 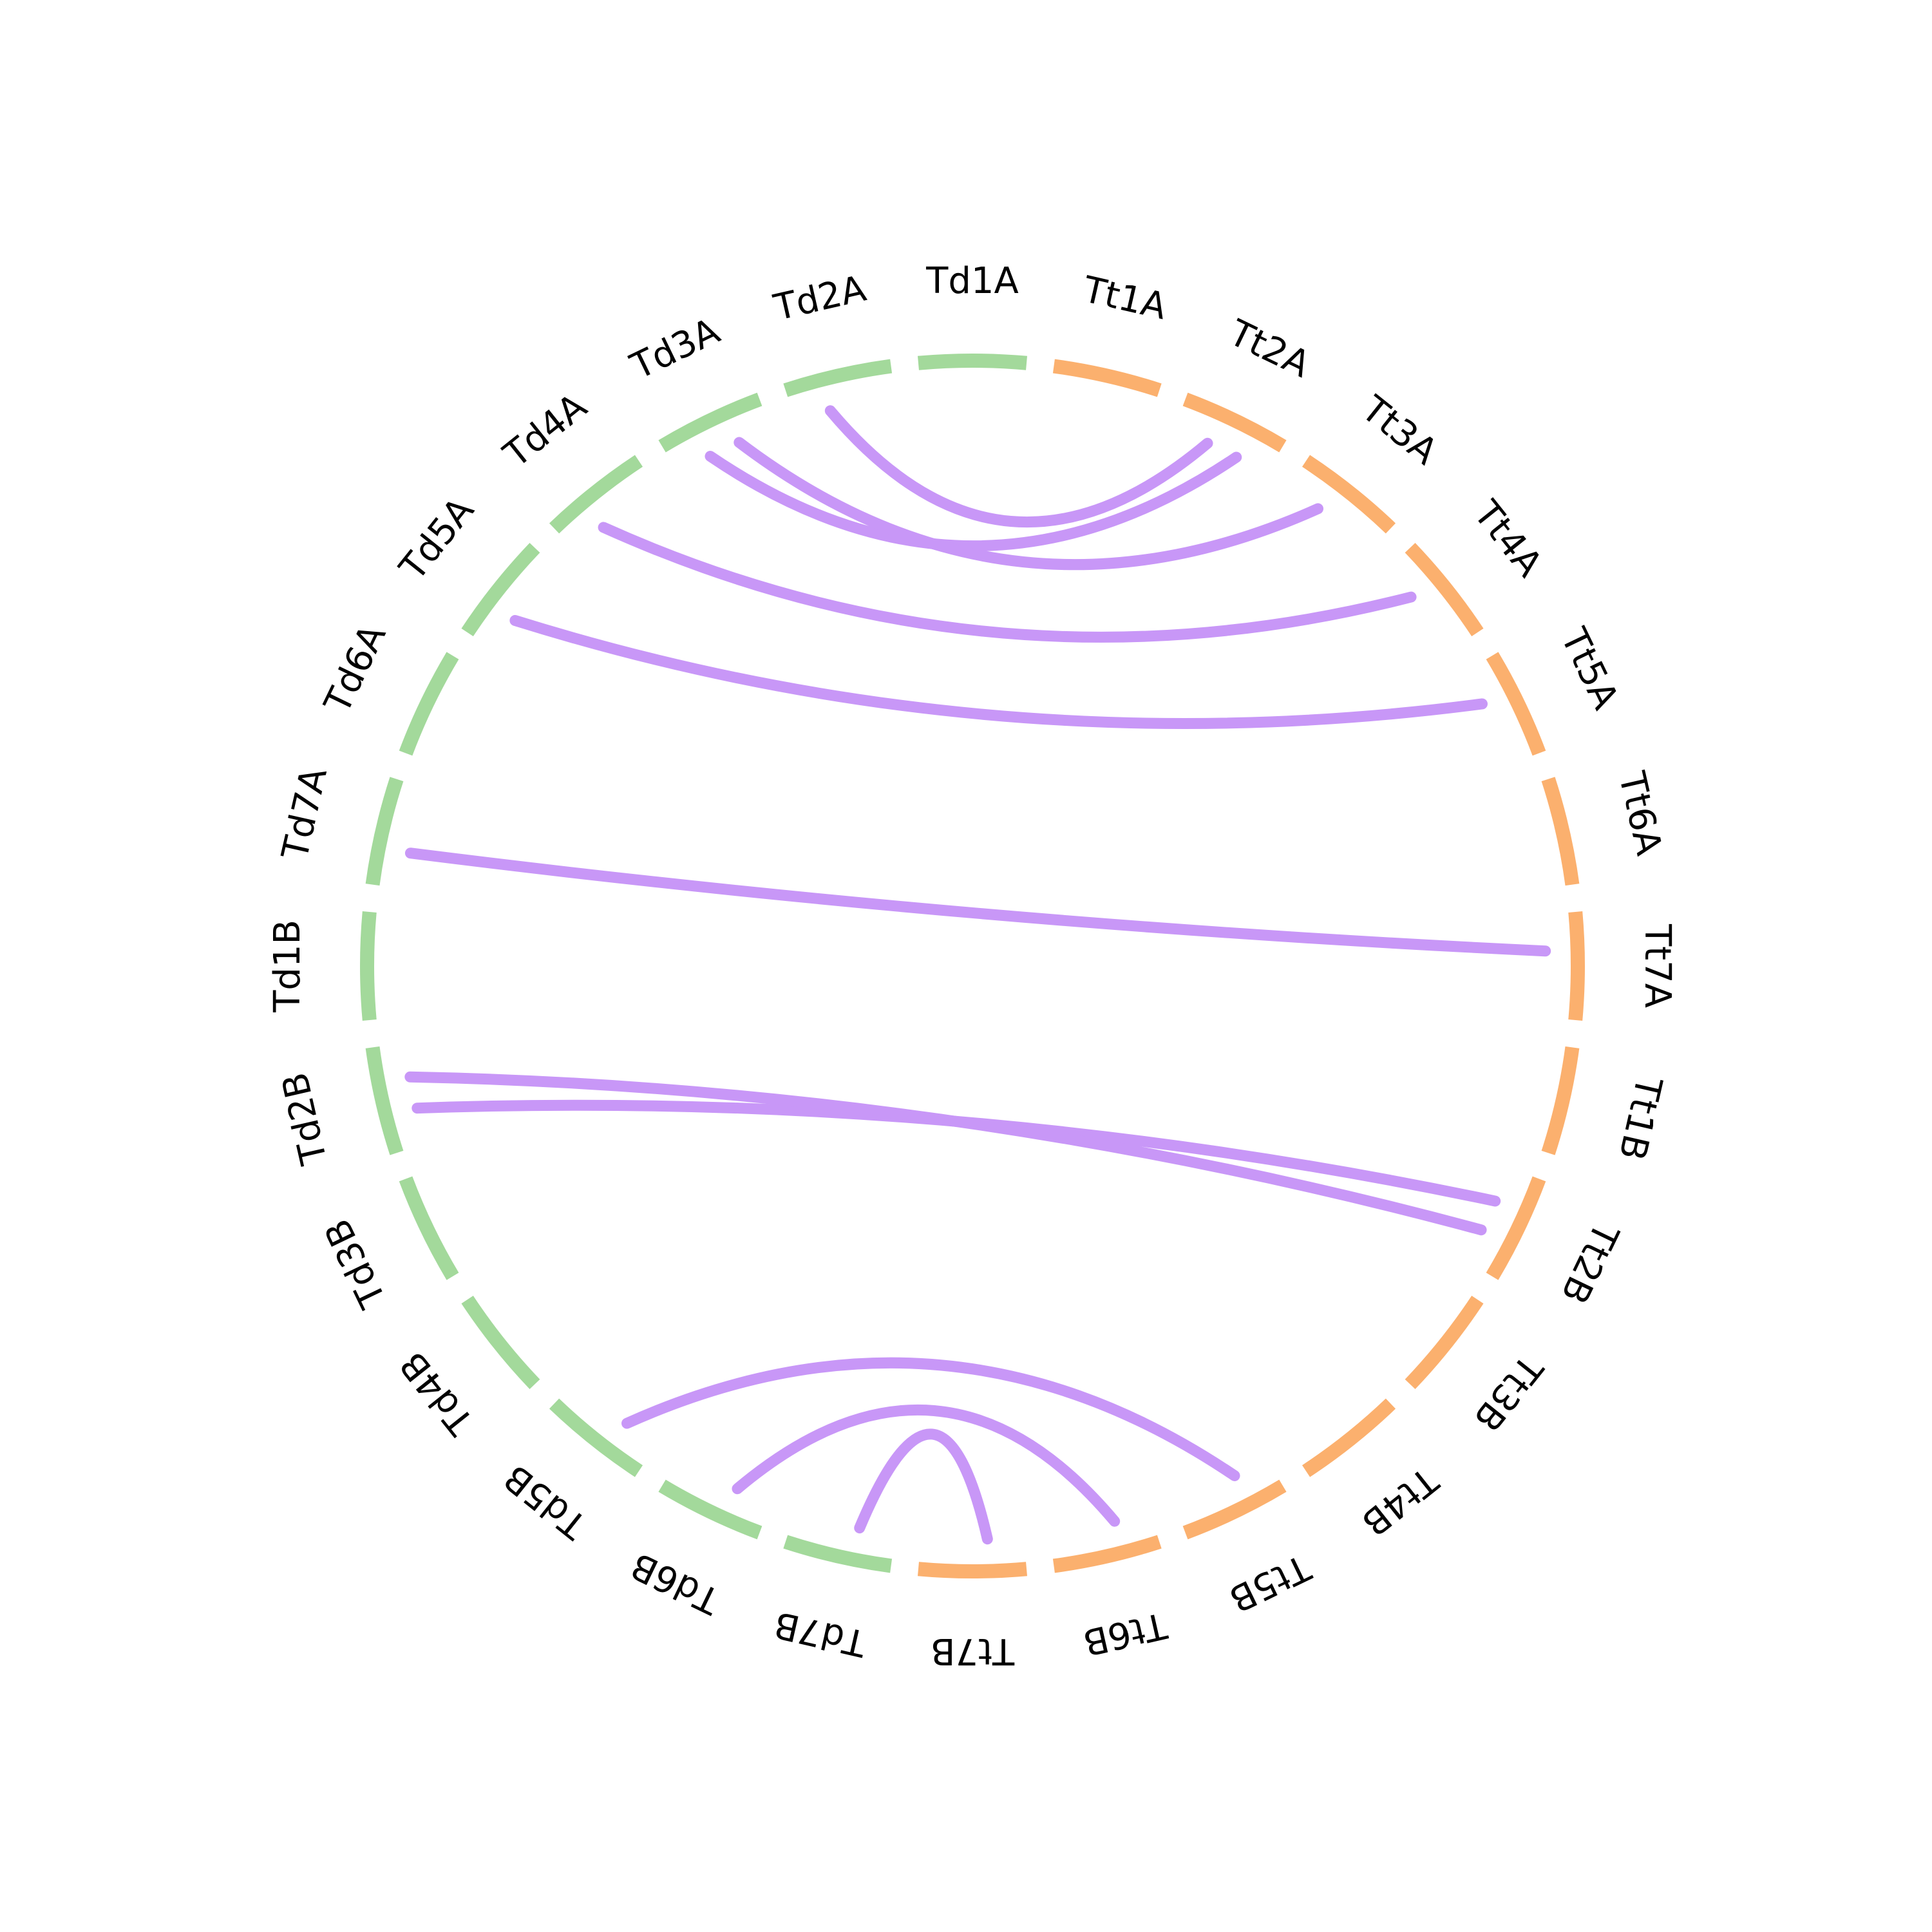 What do you see at coordinates (676, 1583) in the screenshot?
I see `segment-label-td6b: Td6B` at bounding box center [676, 1583].